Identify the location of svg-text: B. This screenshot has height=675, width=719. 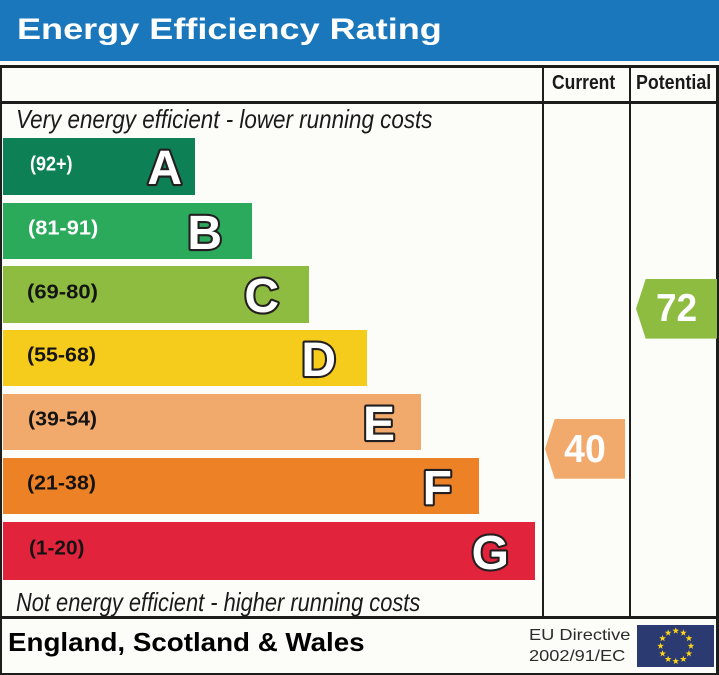
(204, 233).